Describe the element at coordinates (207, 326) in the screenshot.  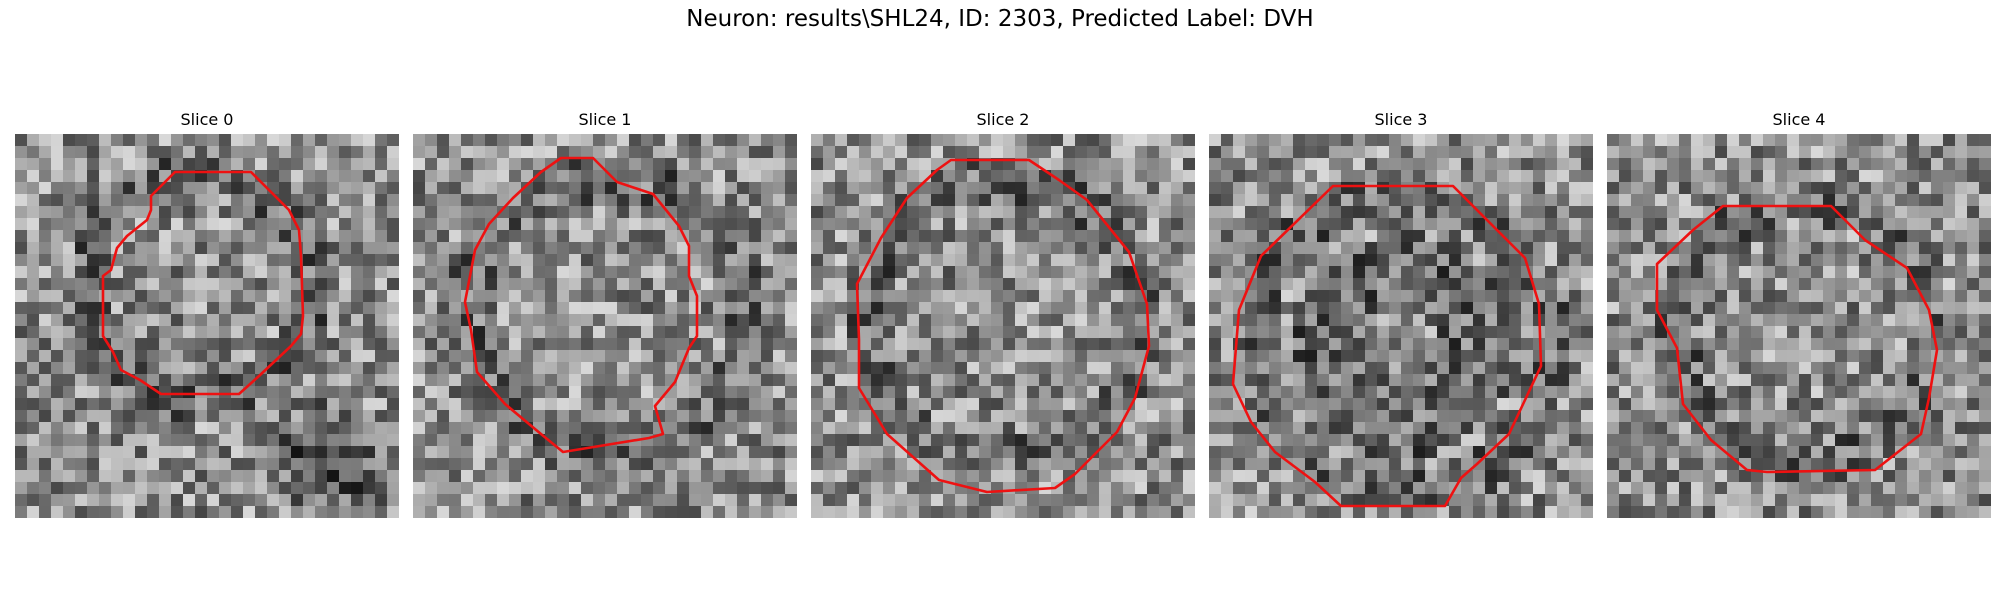
I see `grayscale-pixel-grid` at that location.